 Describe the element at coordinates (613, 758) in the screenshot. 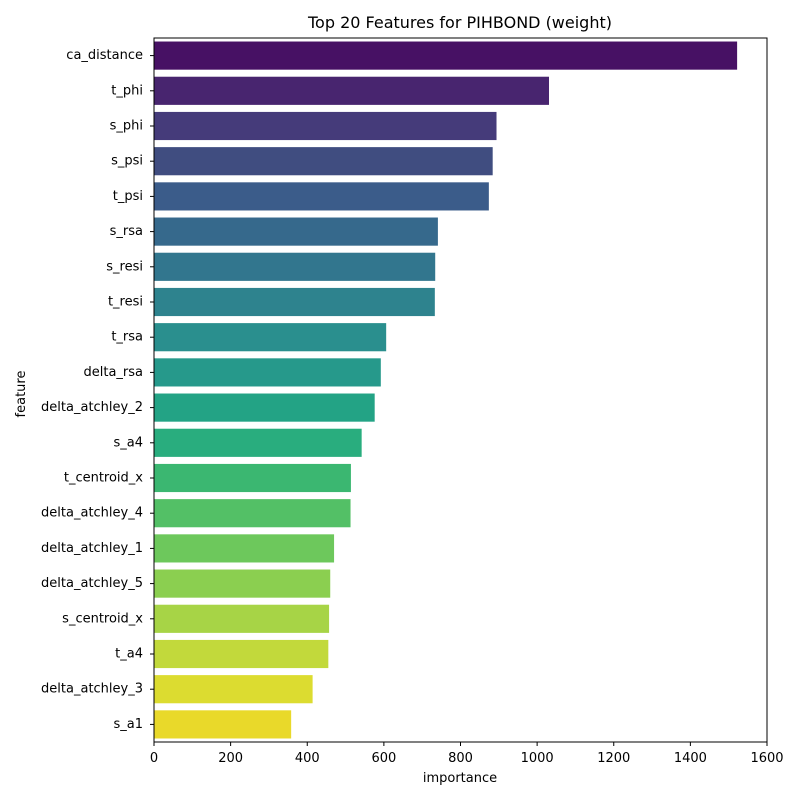

I see `x-tick-label: 1200` at that location.